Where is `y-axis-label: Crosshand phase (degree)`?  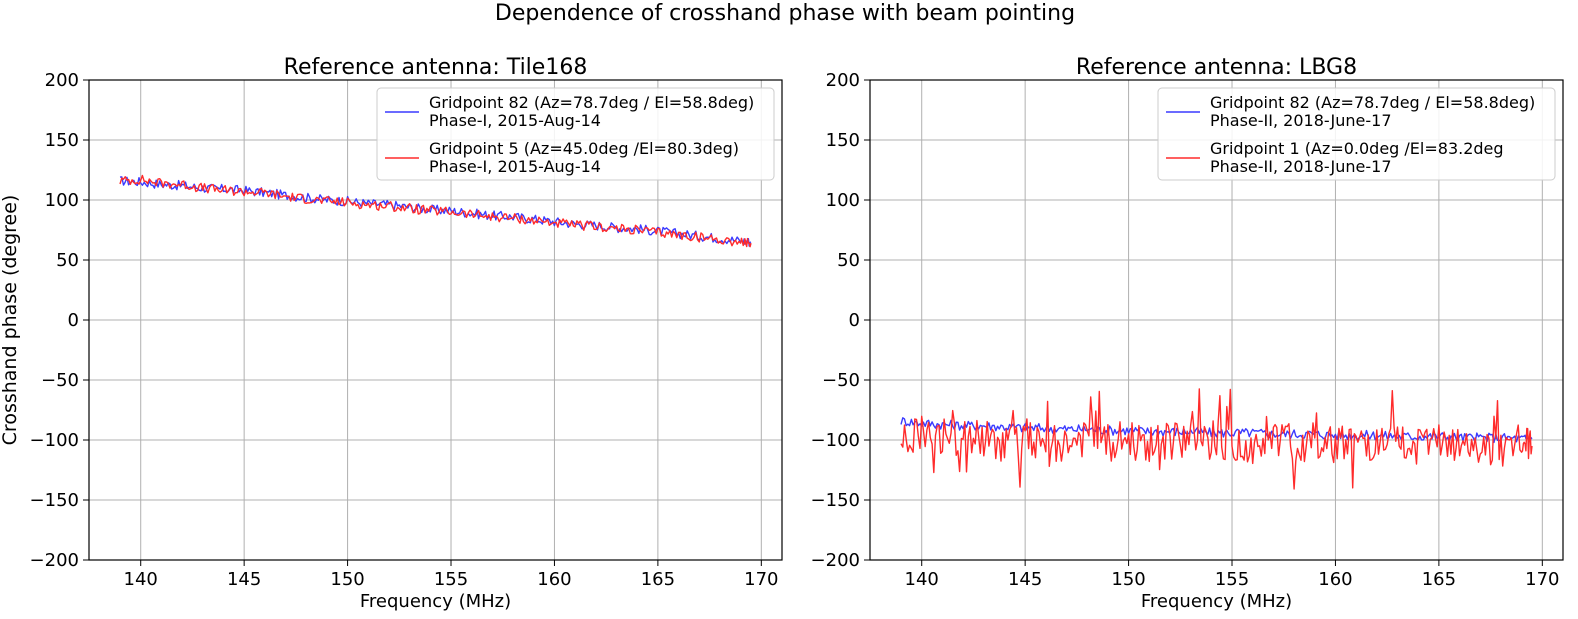
y-axis-label: Crosshand phase (degree) is located at coordinates (10, 320).